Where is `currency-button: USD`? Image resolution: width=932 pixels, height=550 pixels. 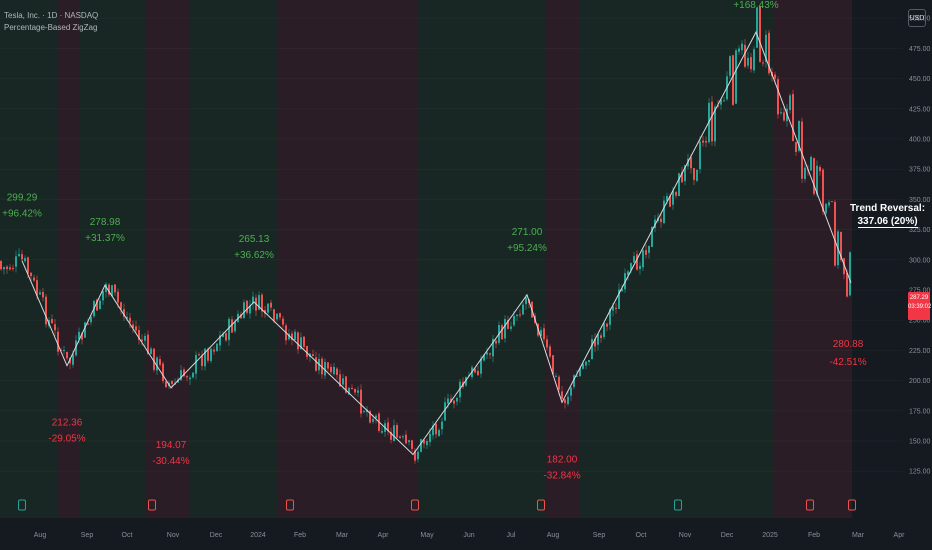
currency-button: USD is located at coordinates (917, 18).